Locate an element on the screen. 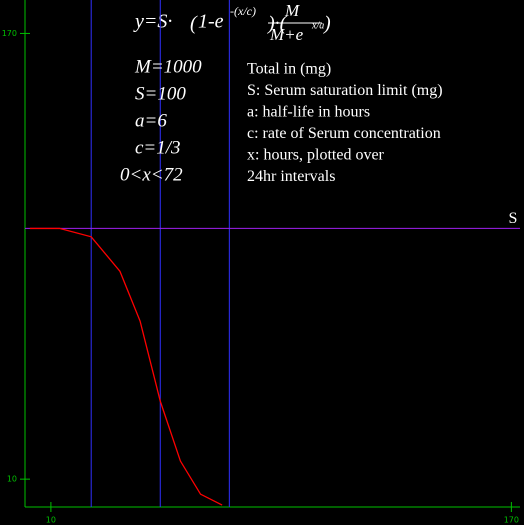  formula-exponent: x/a is located at coordinates (317, 25).